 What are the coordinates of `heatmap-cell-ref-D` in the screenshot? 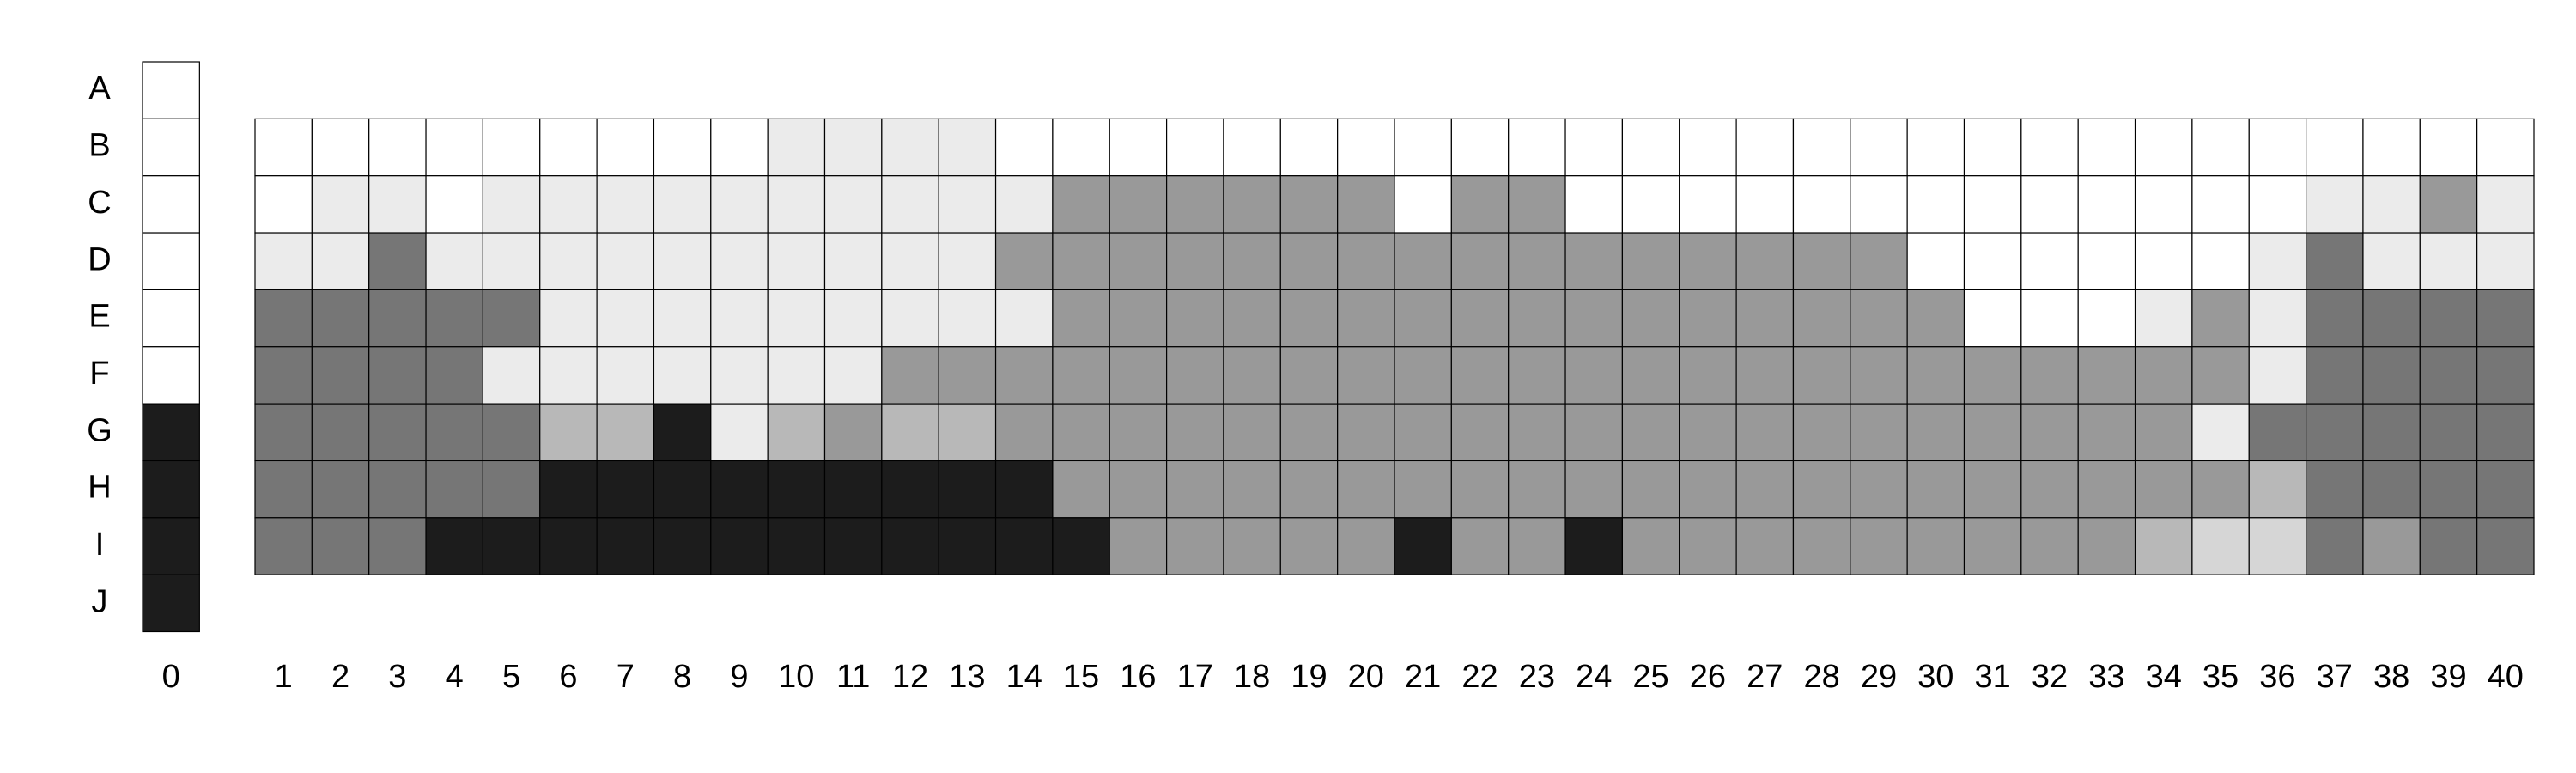 It's located at (171, 261).